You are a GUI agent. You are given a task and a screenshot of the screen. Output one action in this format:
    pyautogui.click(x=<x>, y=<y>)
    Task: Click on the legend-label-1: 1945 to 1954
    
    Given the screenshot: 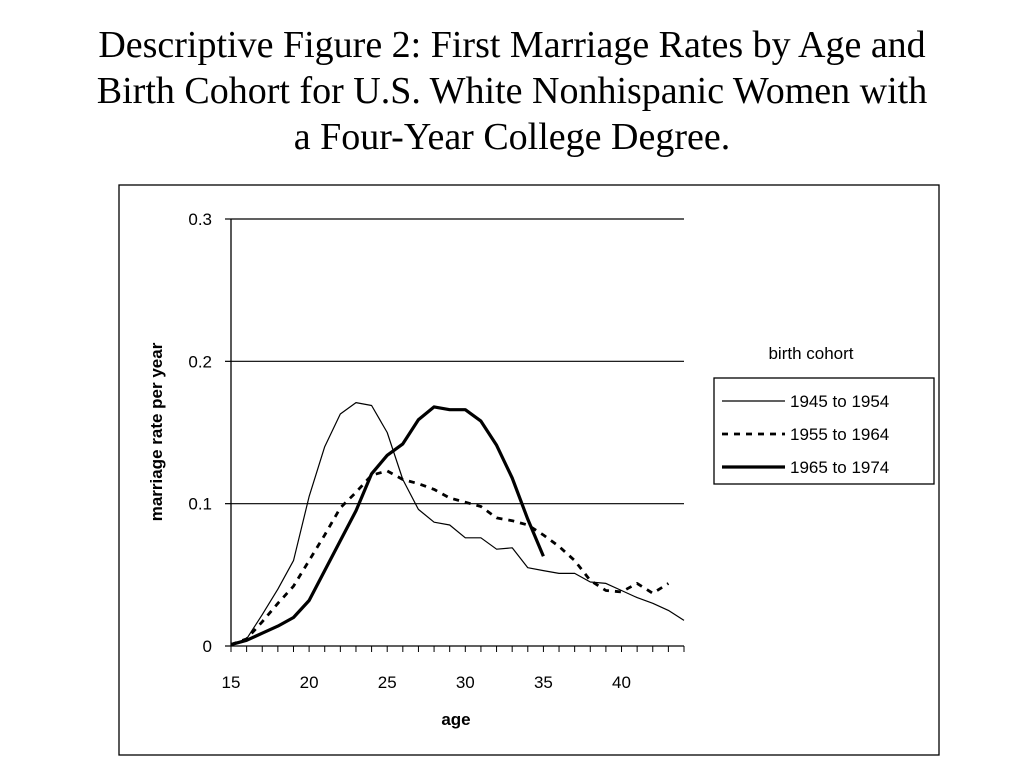 What is the action you would take?
    pyautogui.click(x=839, y=401)
    